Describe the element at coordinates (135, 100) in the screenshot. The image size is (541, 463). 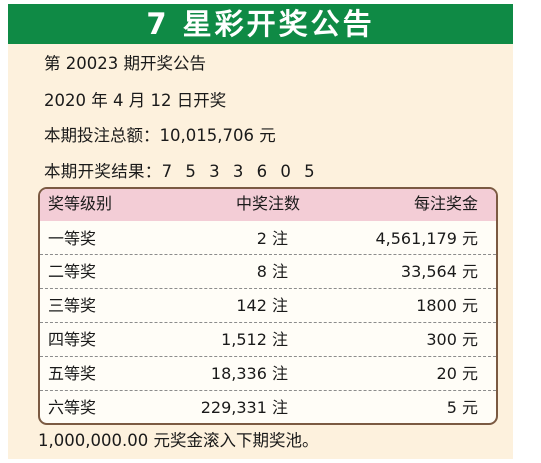
I see `draw-date: 2020 年 4 月 12 日开奖` at that location.